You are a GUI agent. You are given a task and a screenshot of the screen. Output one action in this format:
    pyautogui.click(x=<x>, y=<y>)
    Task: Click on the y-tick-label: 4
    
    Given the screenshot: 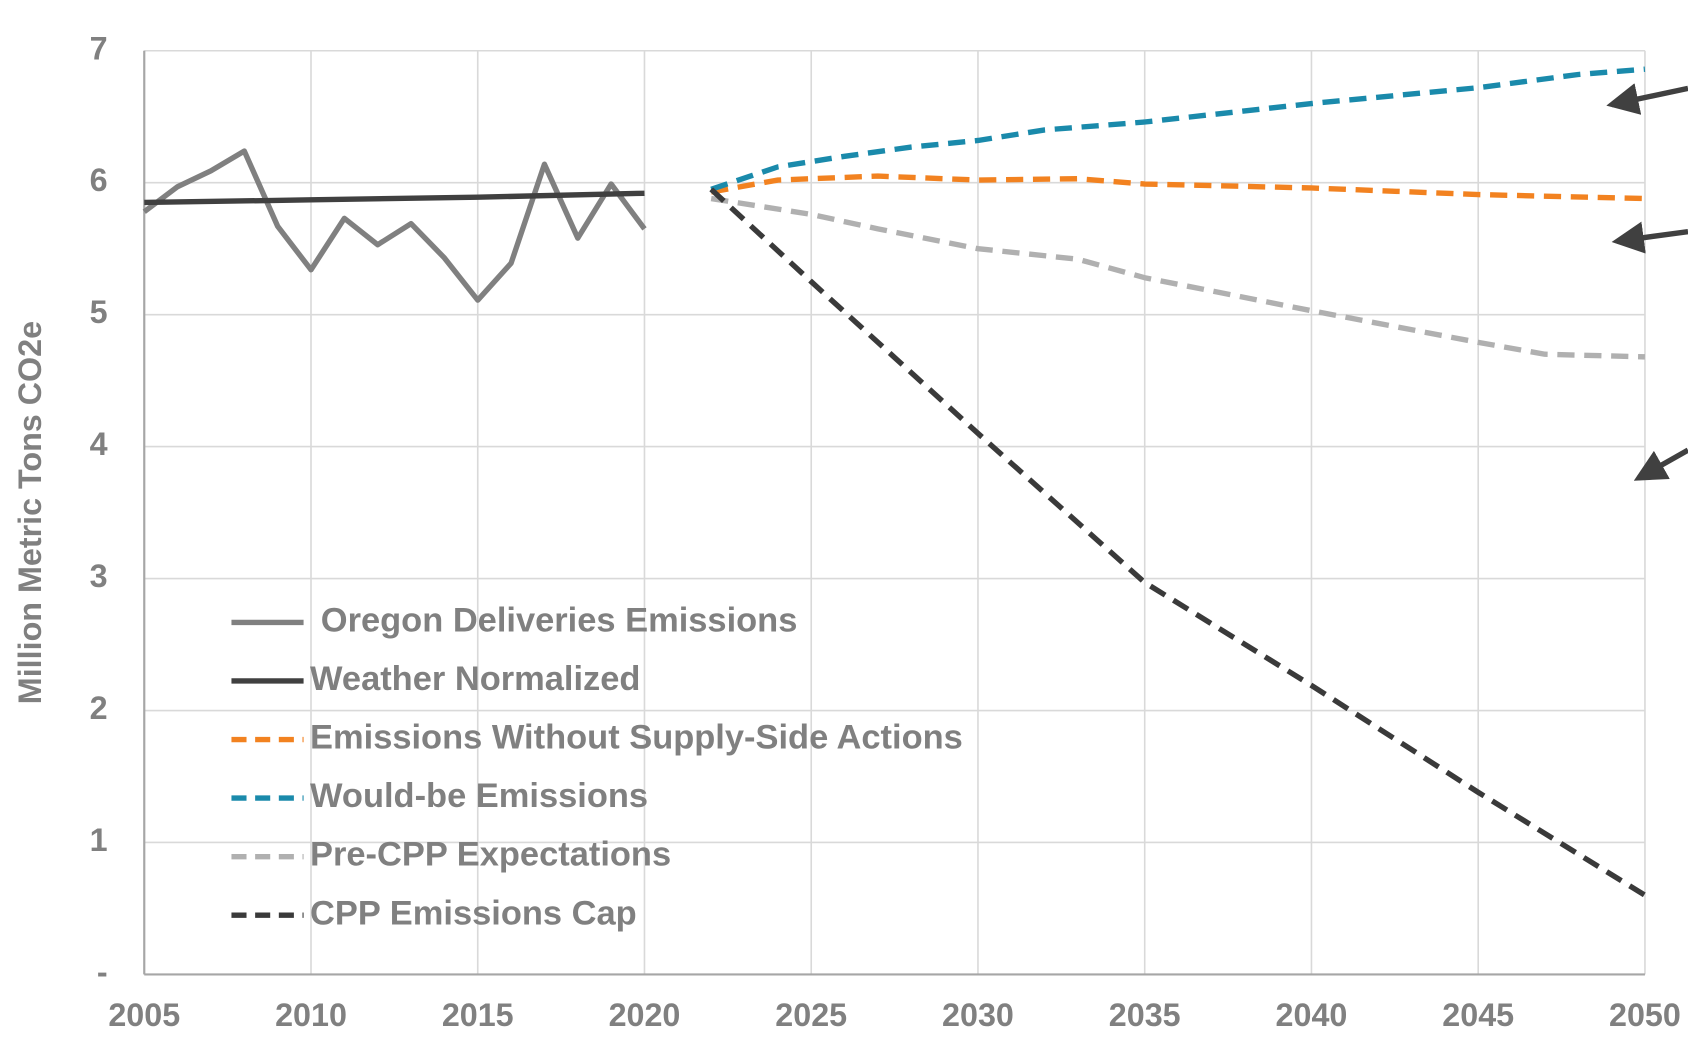 What is the action you would take?
    pyautogui.click(x=99, y=444)
    